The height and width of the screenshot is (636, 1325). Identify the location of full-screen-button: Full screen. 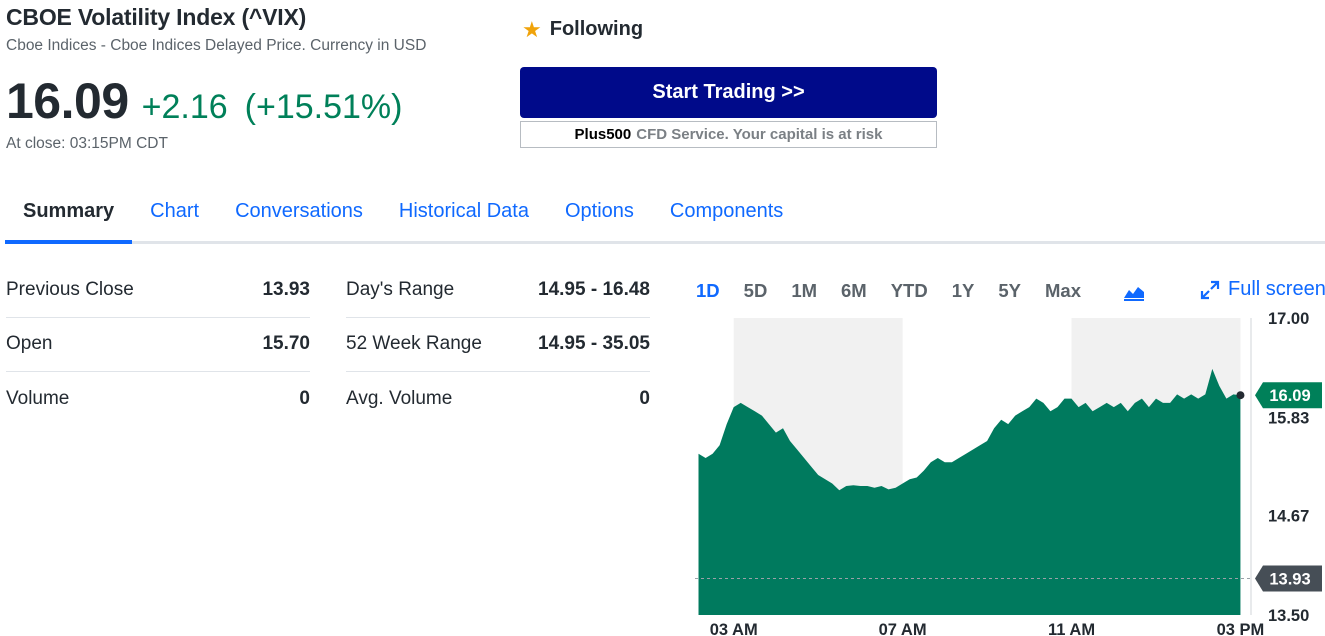
(1262, 289).